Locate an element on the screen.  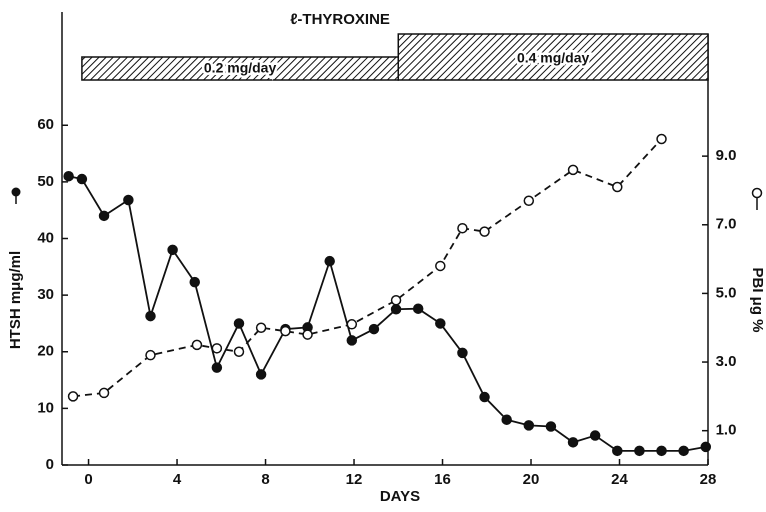
y2-tick-label: 5.0 is located at coordinates (726, 292).